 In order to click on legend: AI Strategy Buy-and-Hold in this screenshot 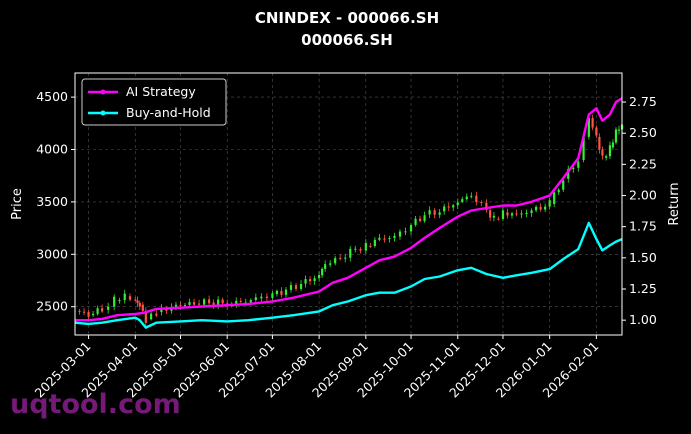, I will do `click(154, 102)`.